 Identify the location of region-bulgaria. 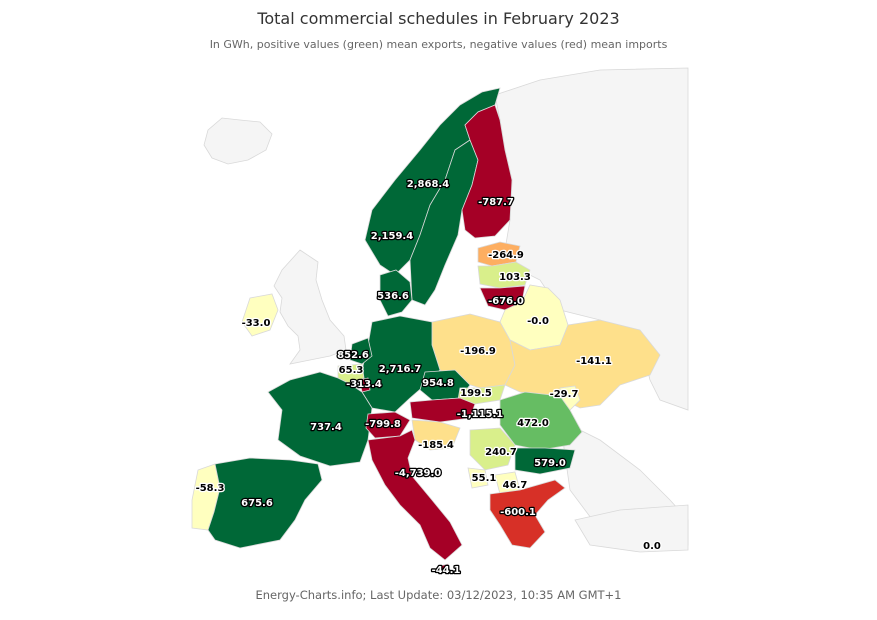
(545, 461).